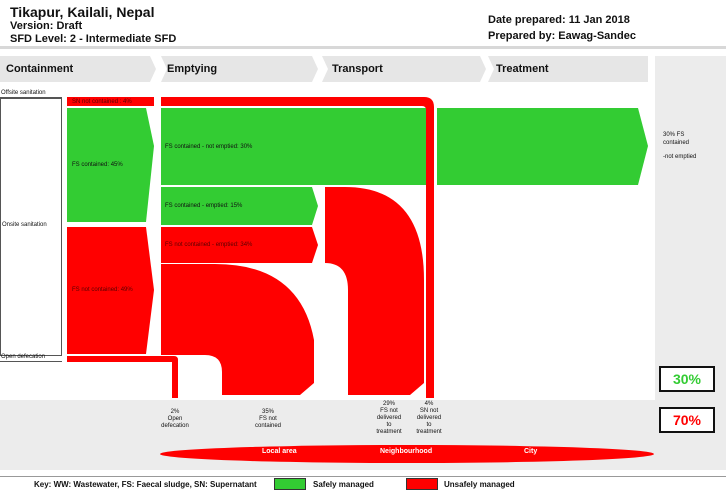  Describe the element at coordinates (559, 20) in the screenshot. I see `date-prepared: Date prepared: 11 Jan 2018` at that location.